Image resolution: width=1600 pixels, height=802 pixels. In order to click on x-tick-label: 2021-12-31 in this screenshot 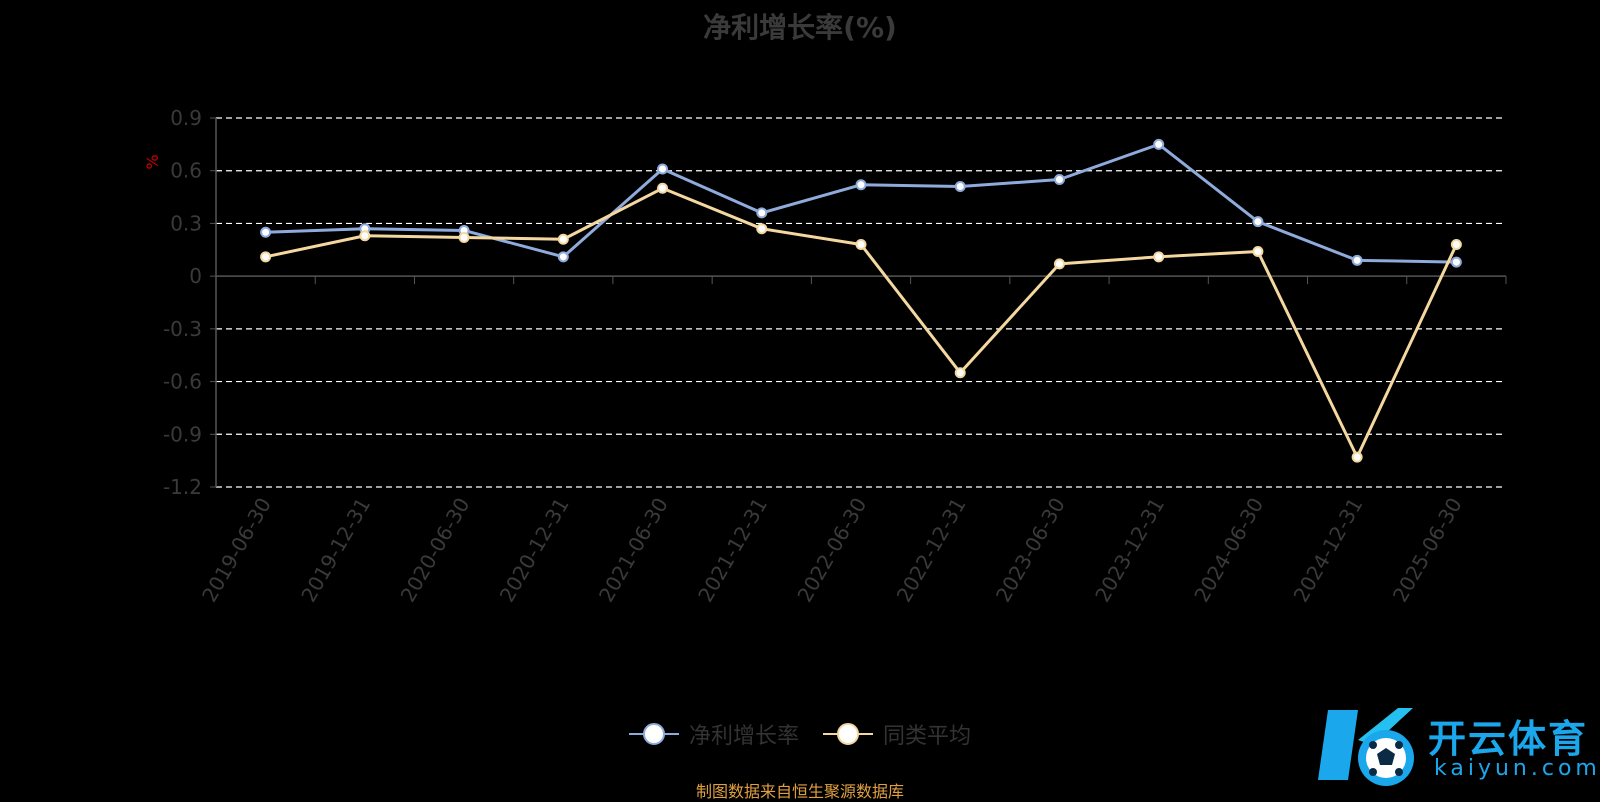, I will do `click(732, 550)`.